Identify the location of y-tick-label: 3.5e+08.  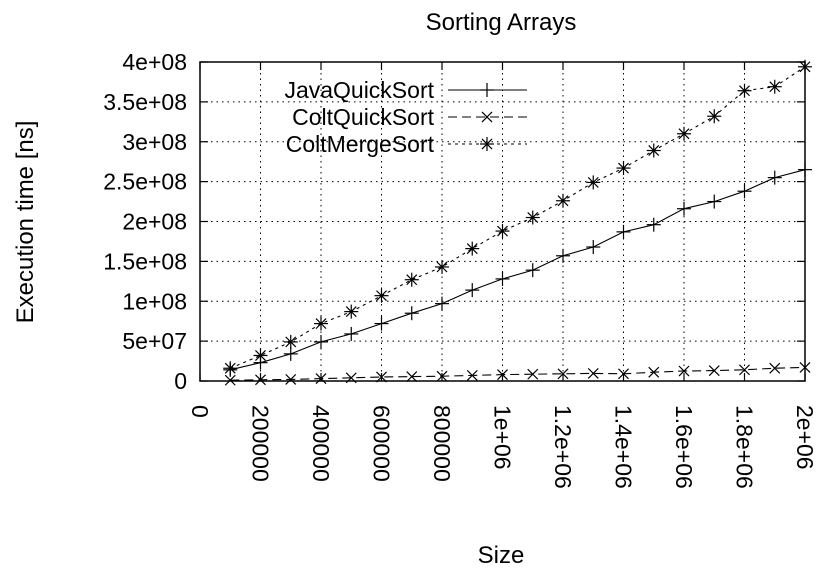
(145, 102).